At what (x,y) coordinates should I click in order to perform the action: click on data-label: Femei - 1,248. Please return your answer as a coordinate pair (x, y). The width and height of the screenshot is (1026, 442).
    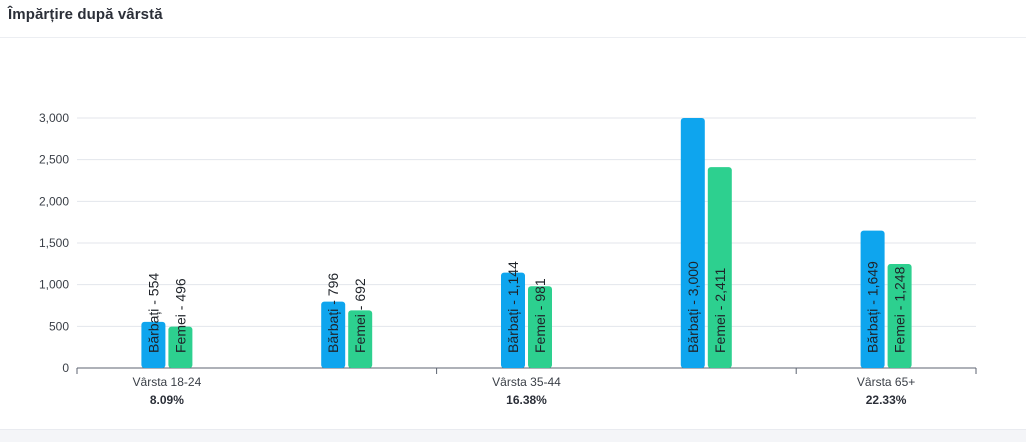
    Looking at the image, I should click on (900, 309).